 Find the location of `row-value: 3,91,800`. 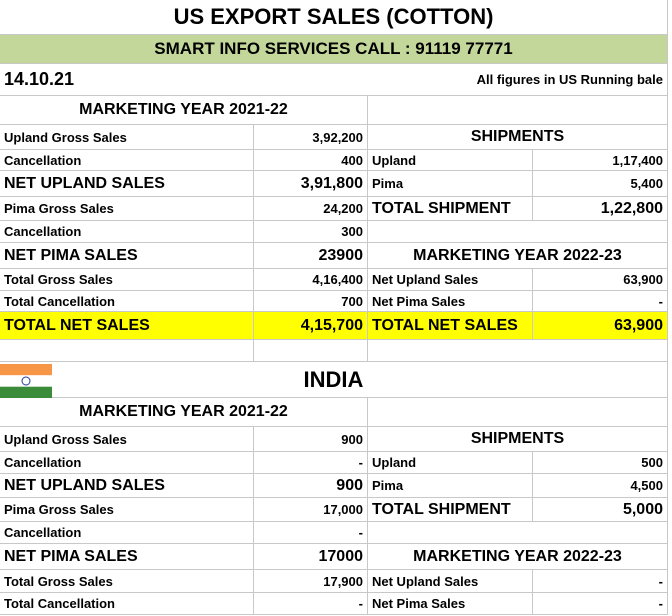

row-value: 3,91,800 is located at coordinates (311, 184).